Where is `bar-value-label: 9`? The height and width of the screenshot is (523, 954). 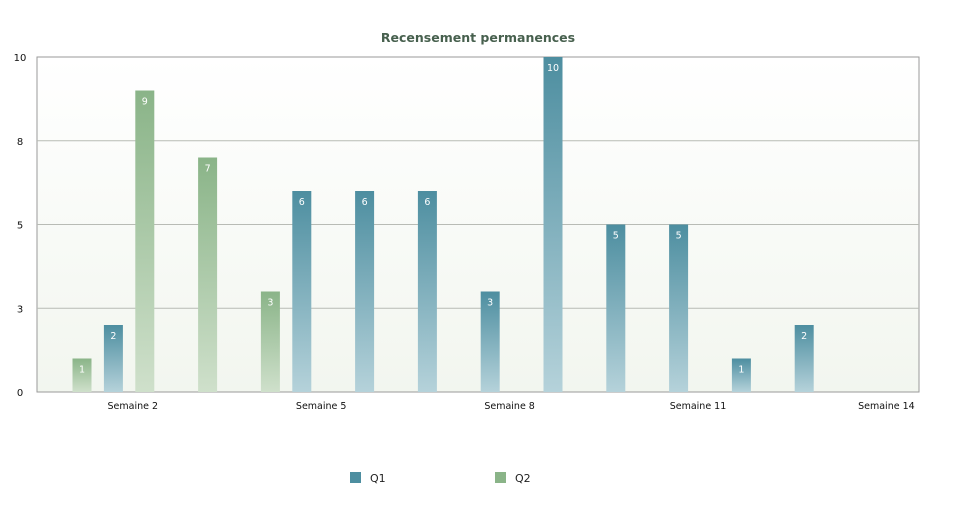
bar-value-label: 9 is located at coordinates (145, 102).